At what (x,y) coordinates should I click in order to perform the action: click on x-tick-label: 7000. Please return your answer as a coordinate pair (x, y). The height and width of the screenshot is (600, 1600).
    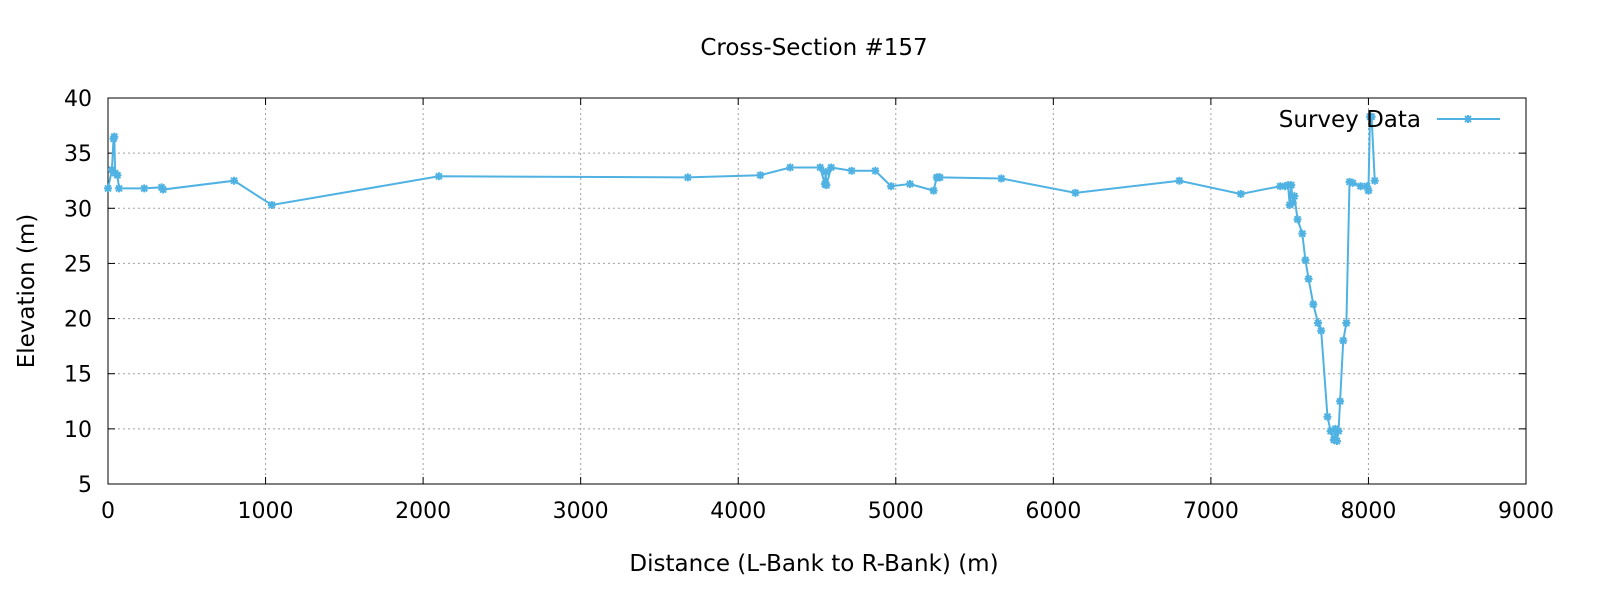
    Looking at the image, I should click on (1211, 511).